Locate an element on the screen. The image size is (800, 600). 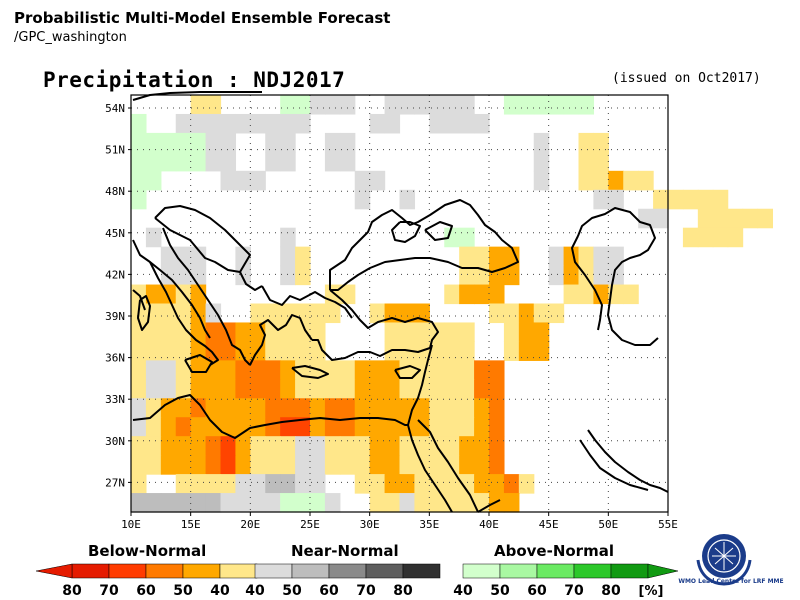
latitude-label: 45N is located at coordinates (115, 233).